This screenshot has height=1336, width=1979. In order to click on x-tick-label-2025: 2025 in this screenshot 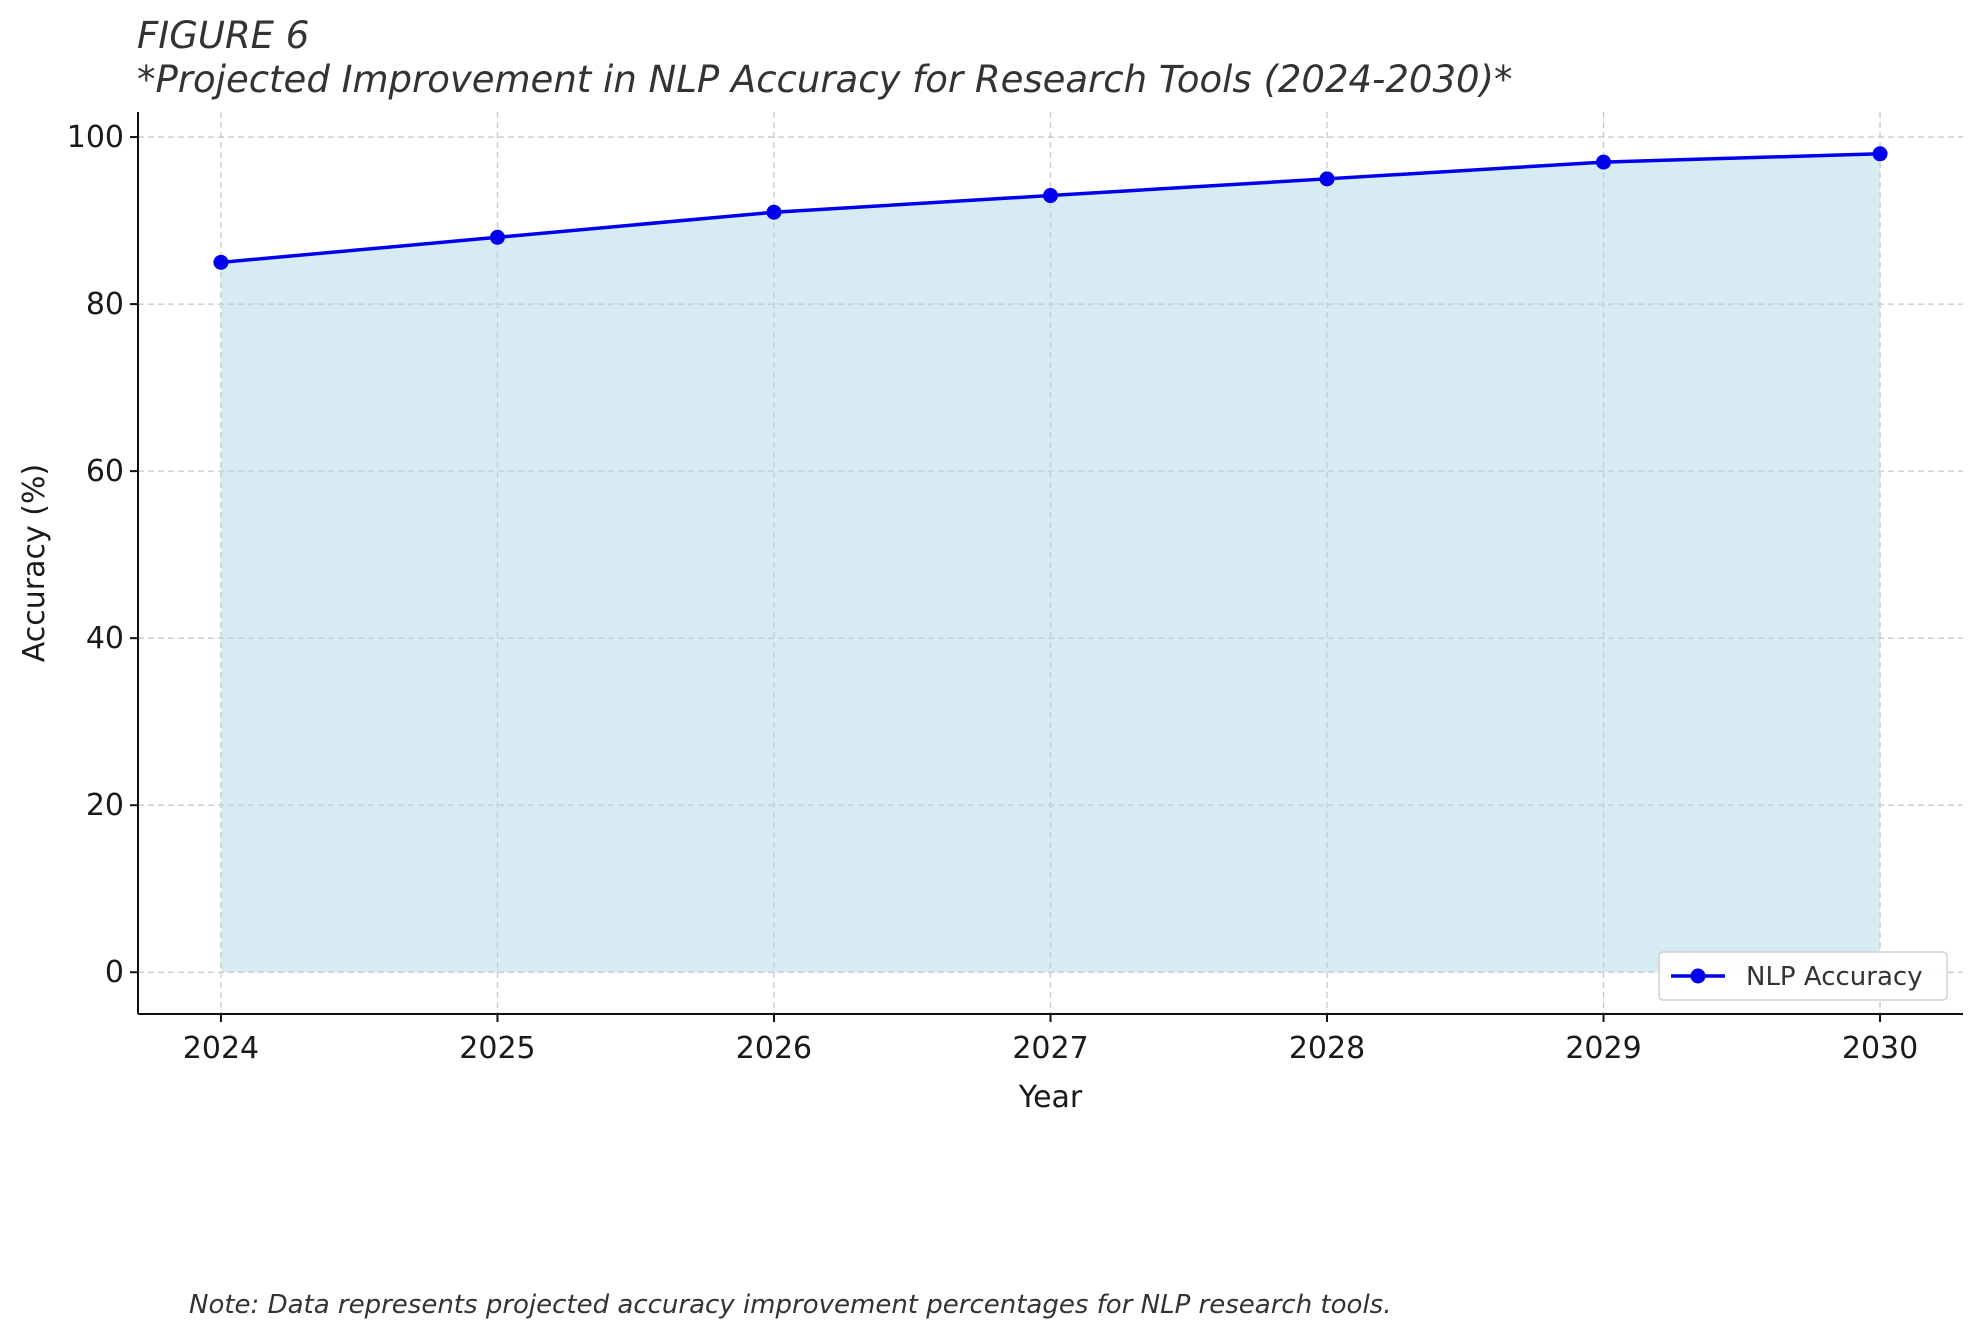, I will do `click(497, 1048)`.